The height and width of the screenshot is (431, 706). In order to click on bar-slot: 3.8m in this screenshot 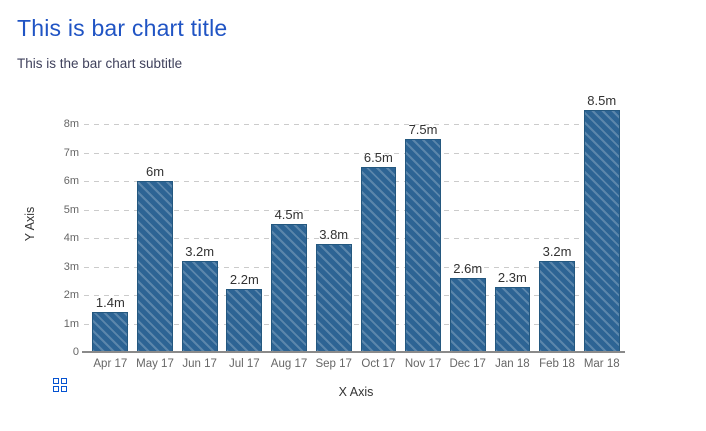, I will do `click(333, 224)`.